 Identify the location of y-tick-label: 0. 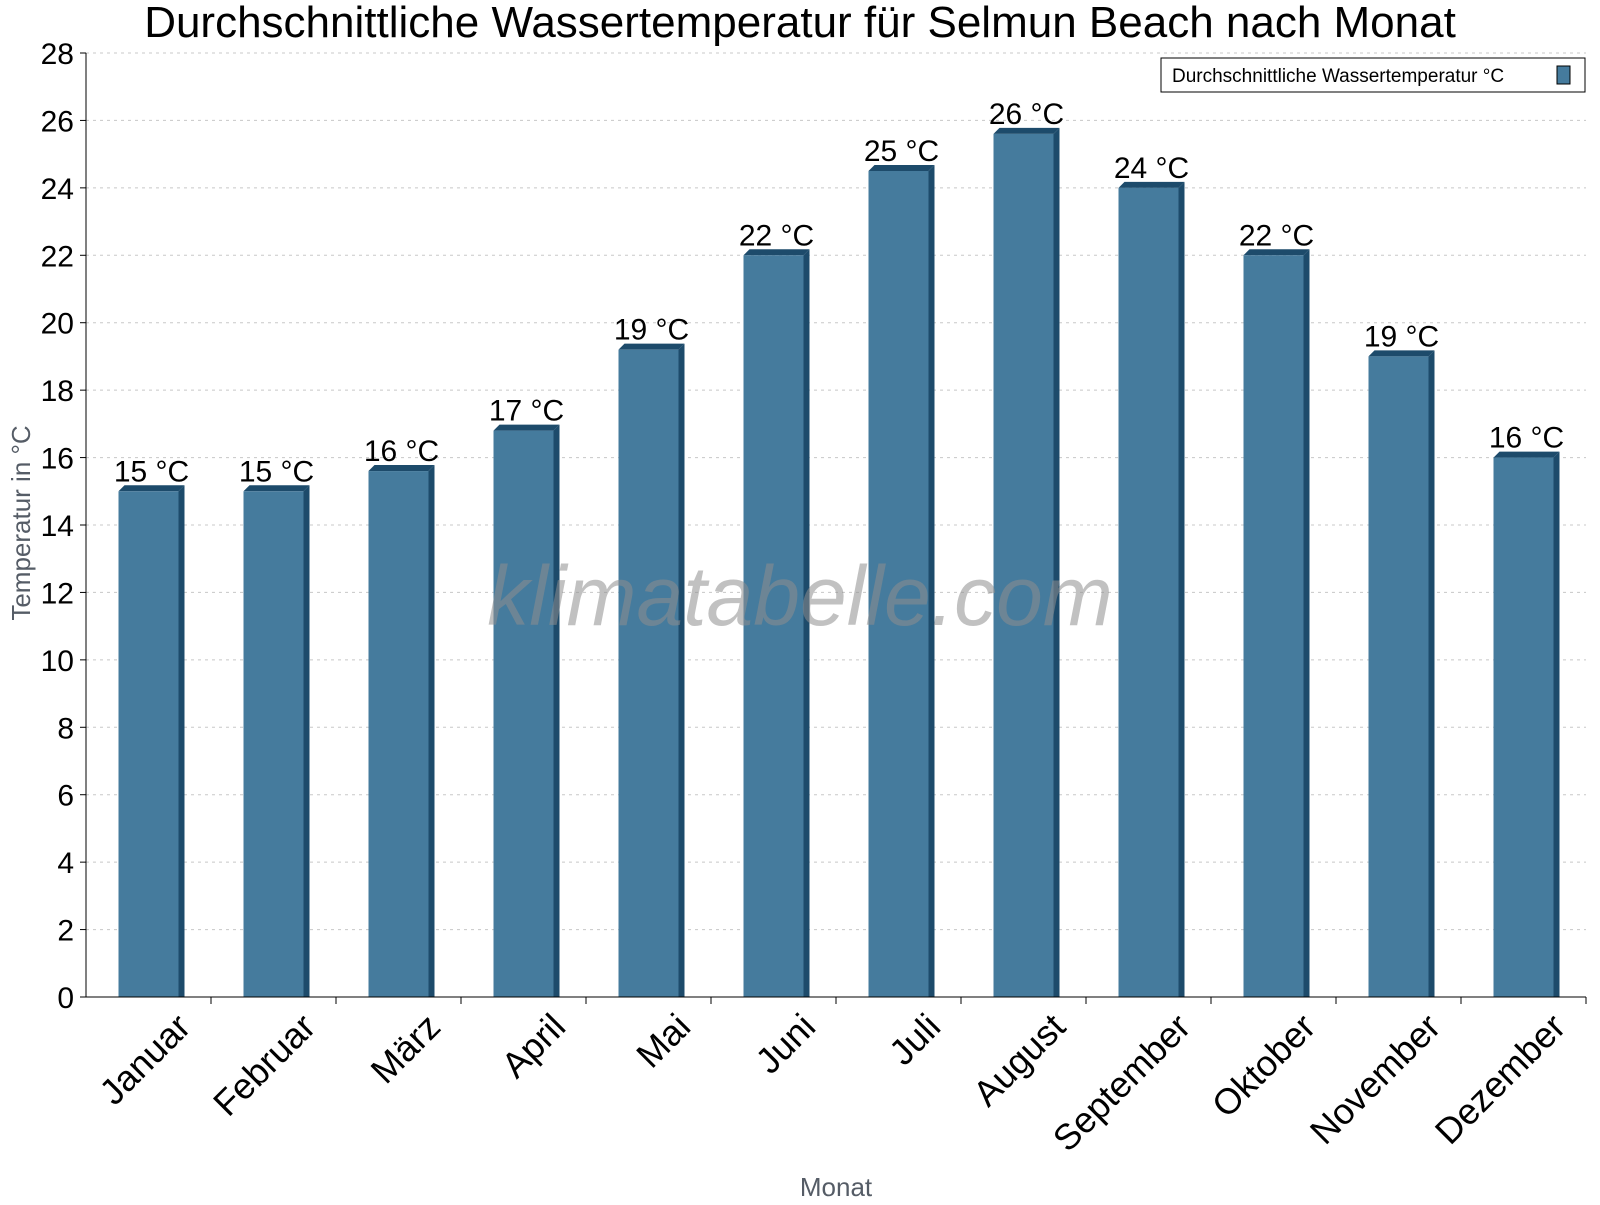
(65, 998).